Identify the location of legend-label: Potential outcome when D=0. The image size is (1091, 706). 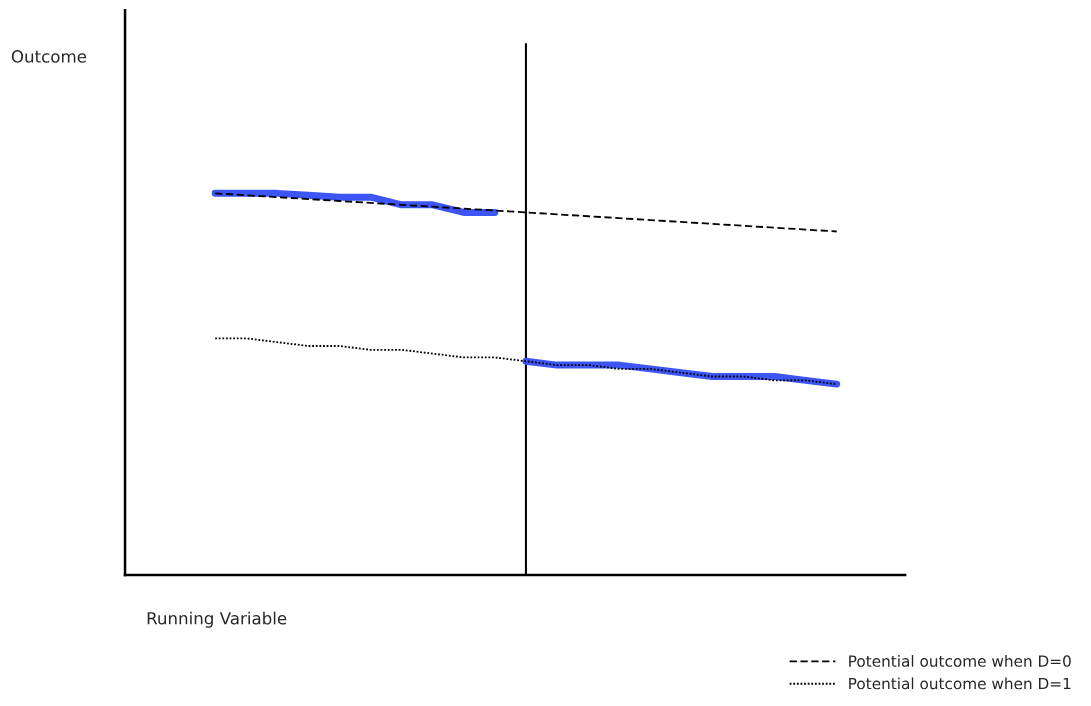
(960, 661).